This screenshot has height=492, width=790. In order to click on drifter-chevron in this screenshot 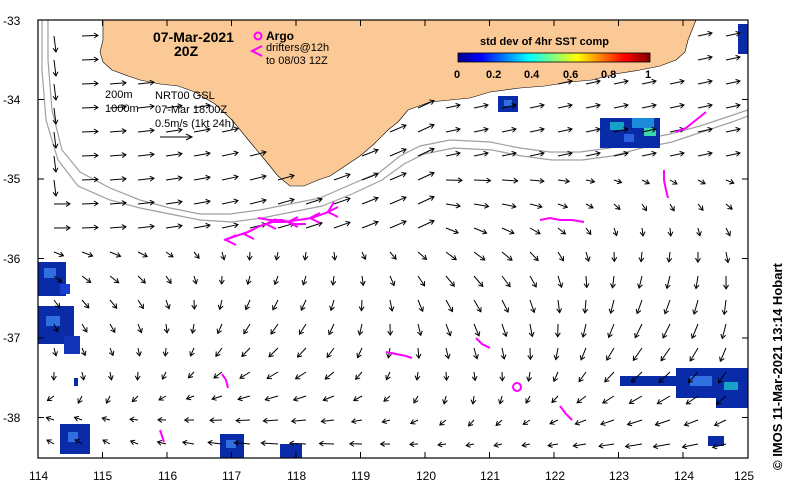, I will do `click(314, 218)`.